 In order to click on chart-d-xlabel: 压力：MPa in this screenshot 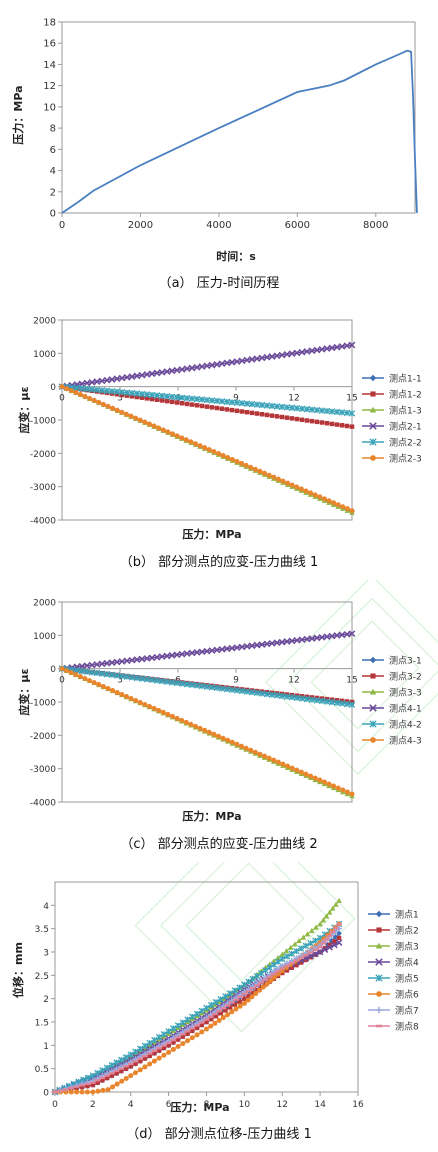, I will do `click(199, 1107)`.